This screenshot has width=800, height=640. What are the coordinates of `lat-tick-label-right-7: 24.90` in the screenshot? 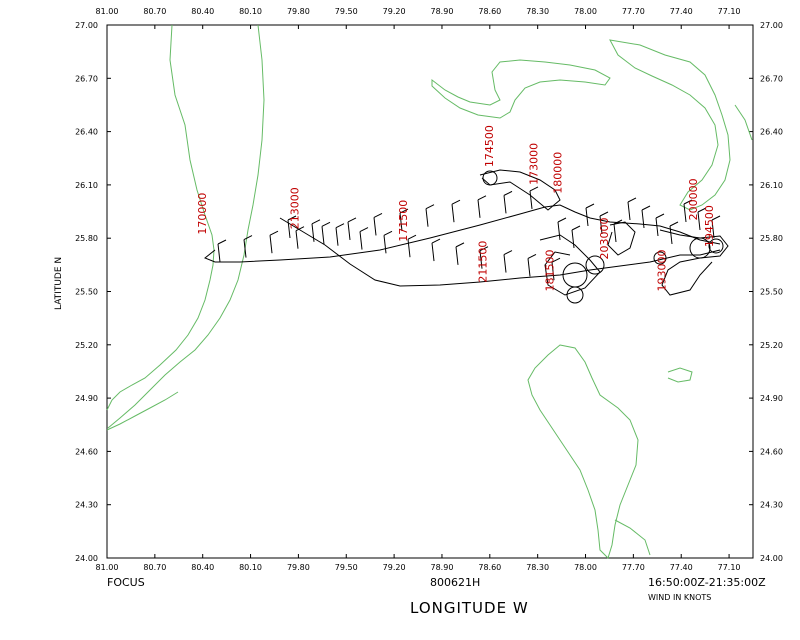 It's located at (771, 398).